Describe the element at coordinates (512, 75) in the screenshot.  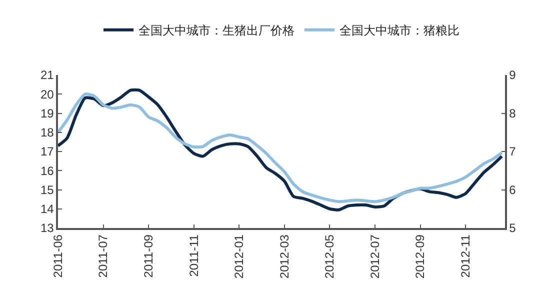
I see `y2-tick-label: 9` at that location.